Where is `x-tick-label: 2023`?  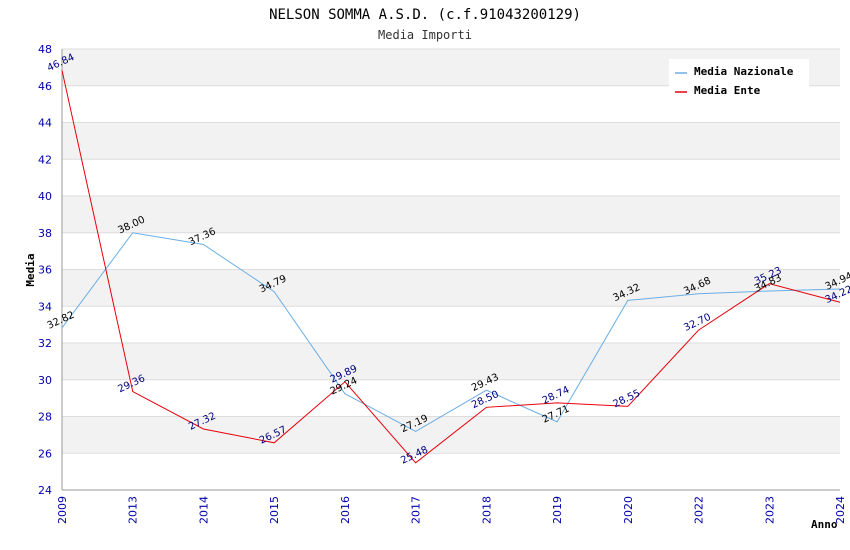 x-tick-label: 2023 is located at coordinates (769, 510).